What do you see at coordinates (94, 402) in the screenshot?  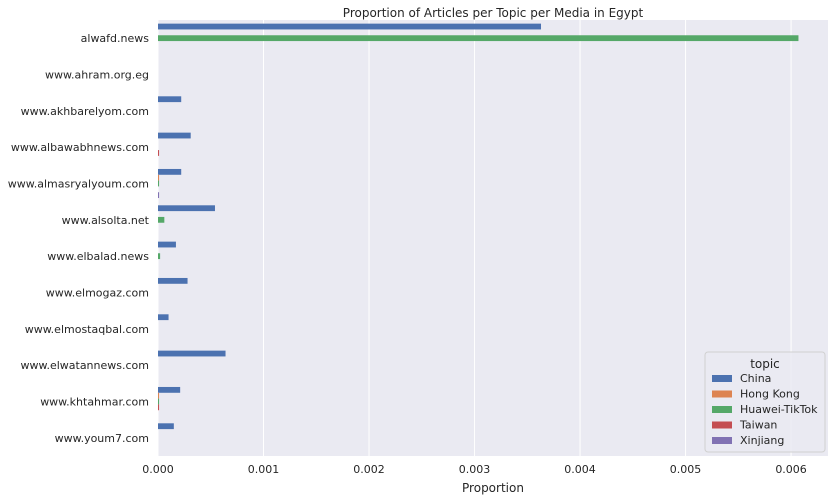 I see `y-tick-label: www.khtahmar.com` at bounding box center [94, 402].